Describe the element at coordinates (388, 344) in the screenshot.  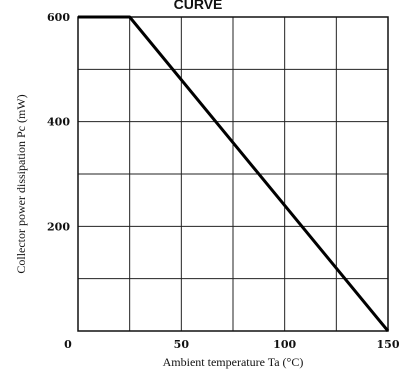
I see `x-tick-label: 150` at that location.